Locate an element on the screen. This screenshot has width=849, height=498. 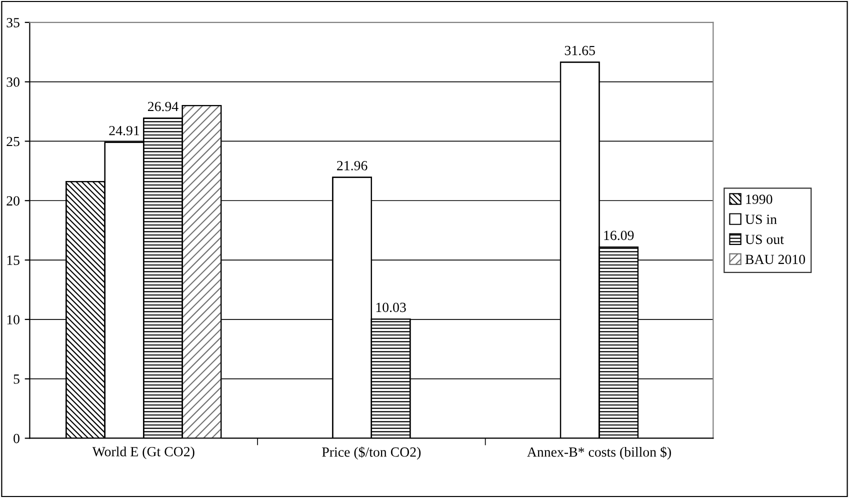
x-tick-label: World E (Gt CO2) is located at coordinates (143, 453).